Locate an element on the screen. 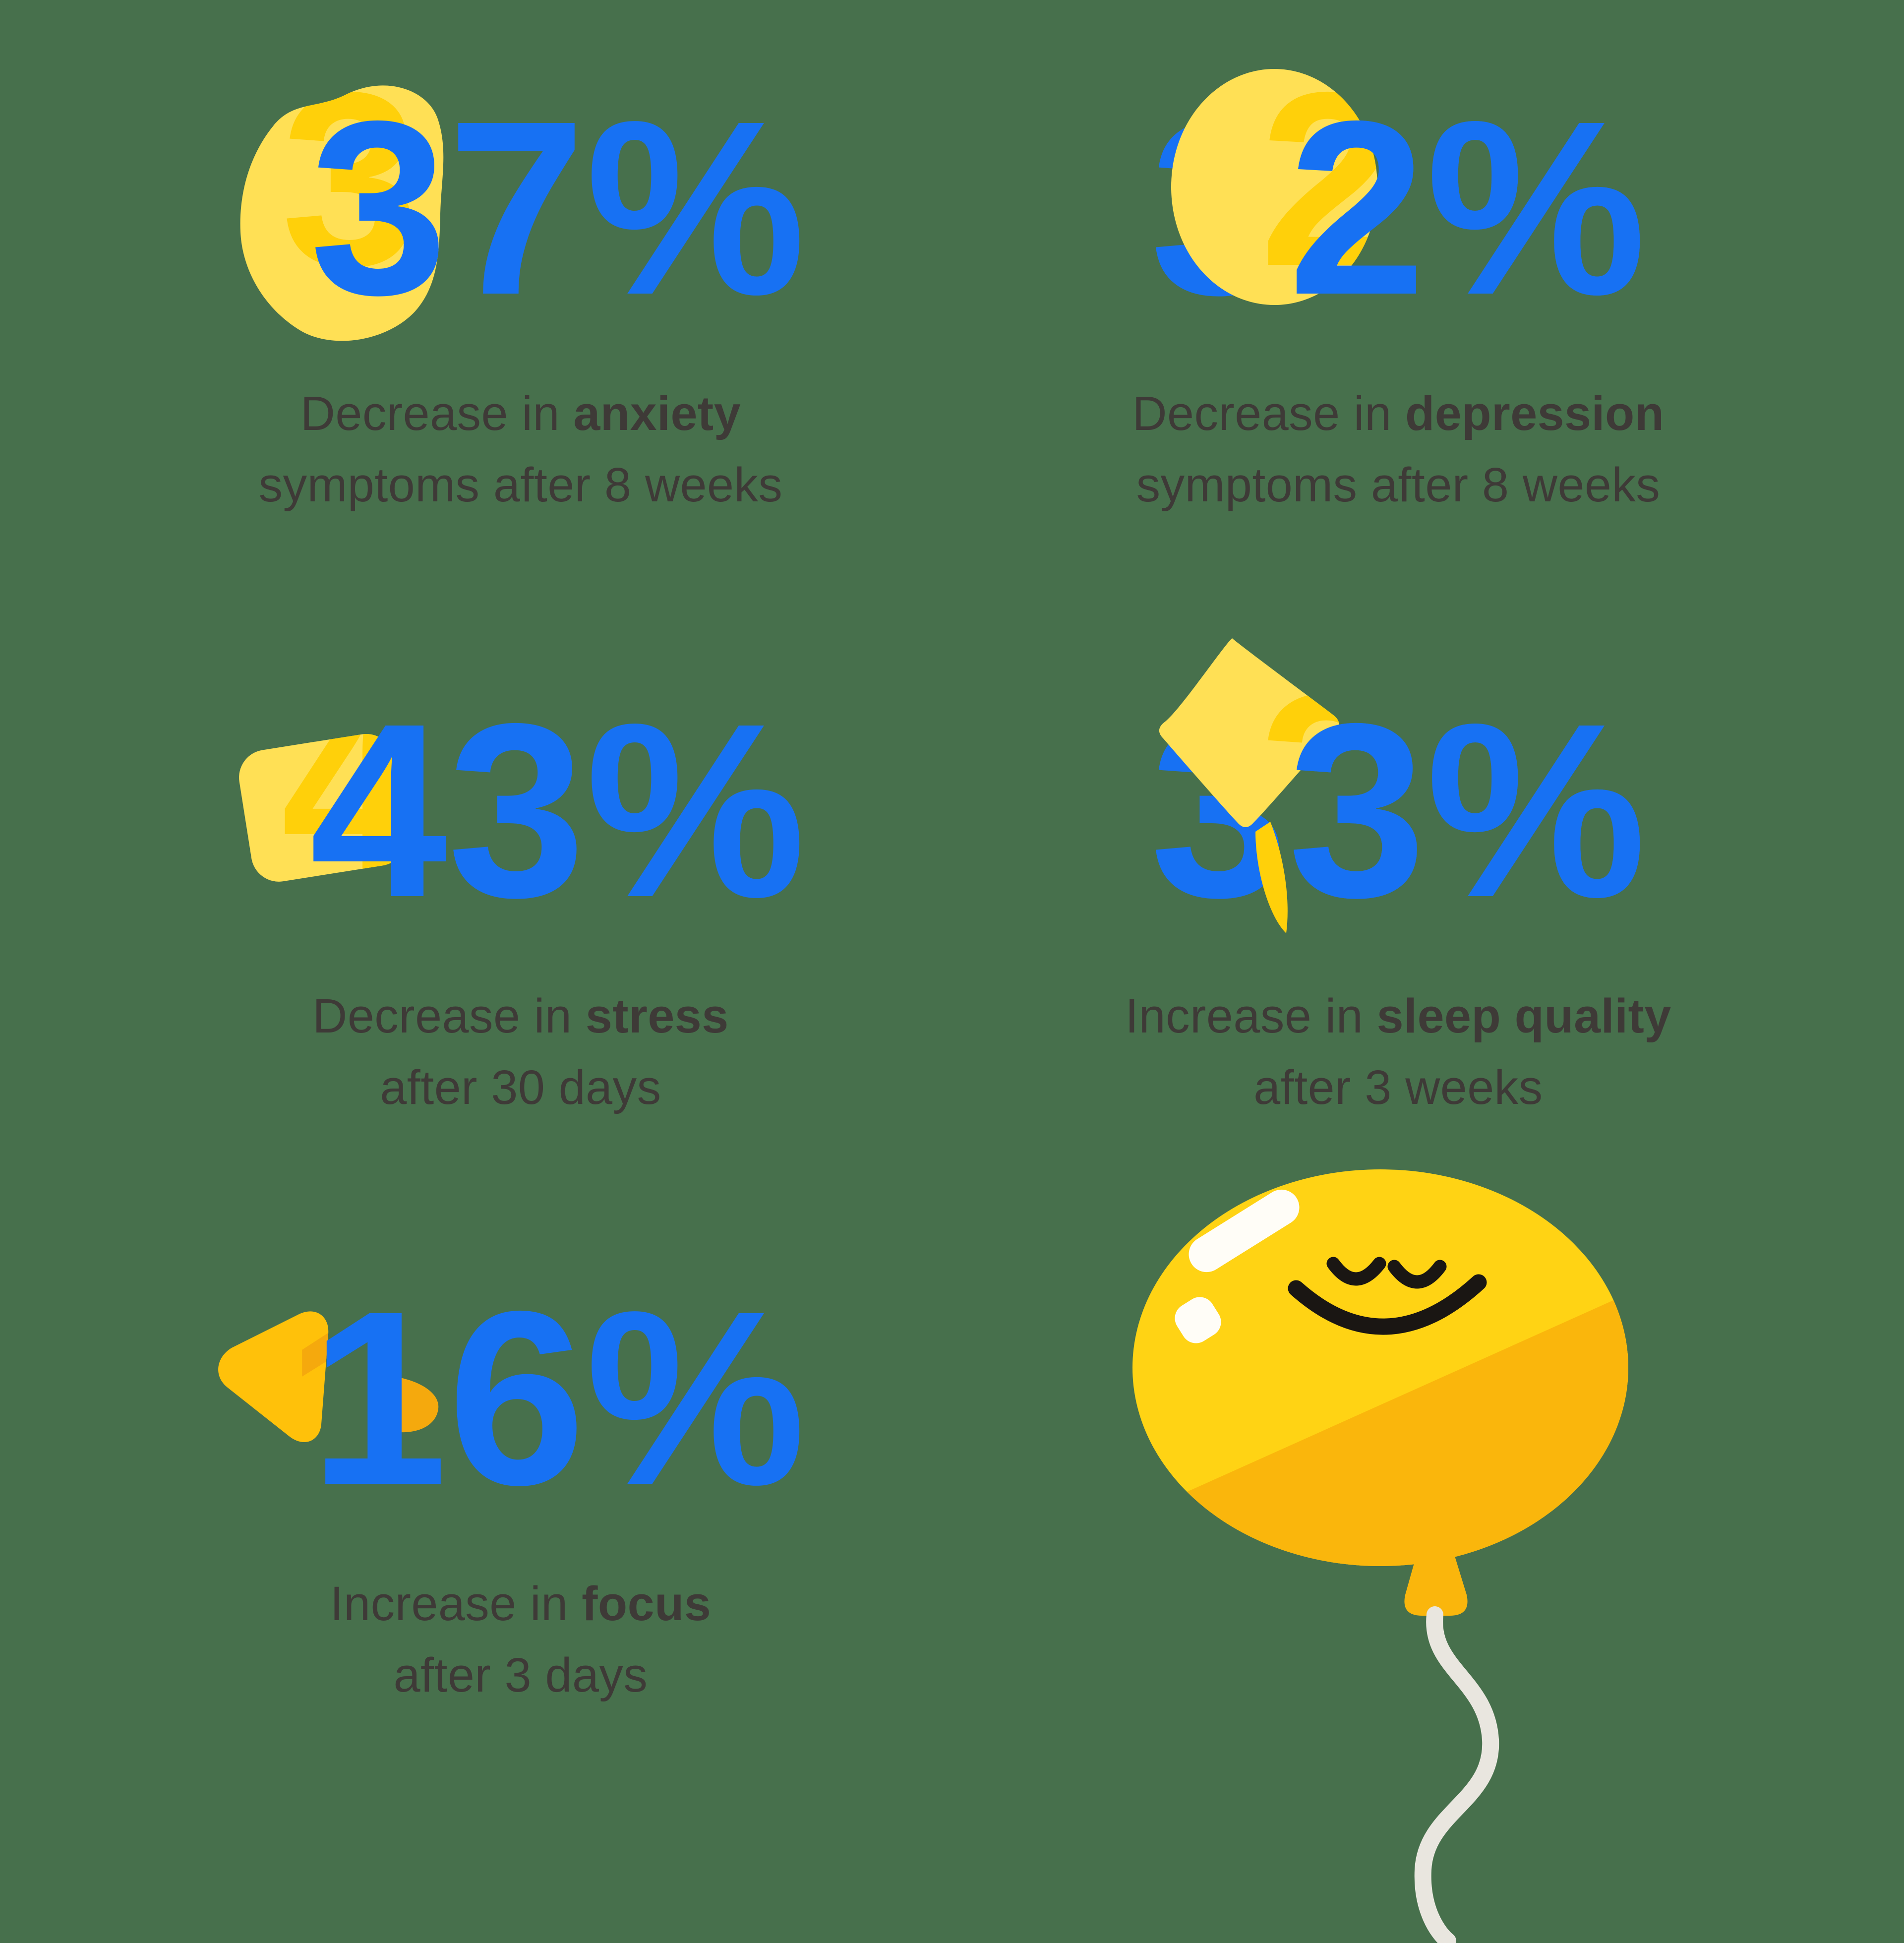 This screenshot has height=1943, width=1904. balloon-knot is located at coordinates (1436, 1586).